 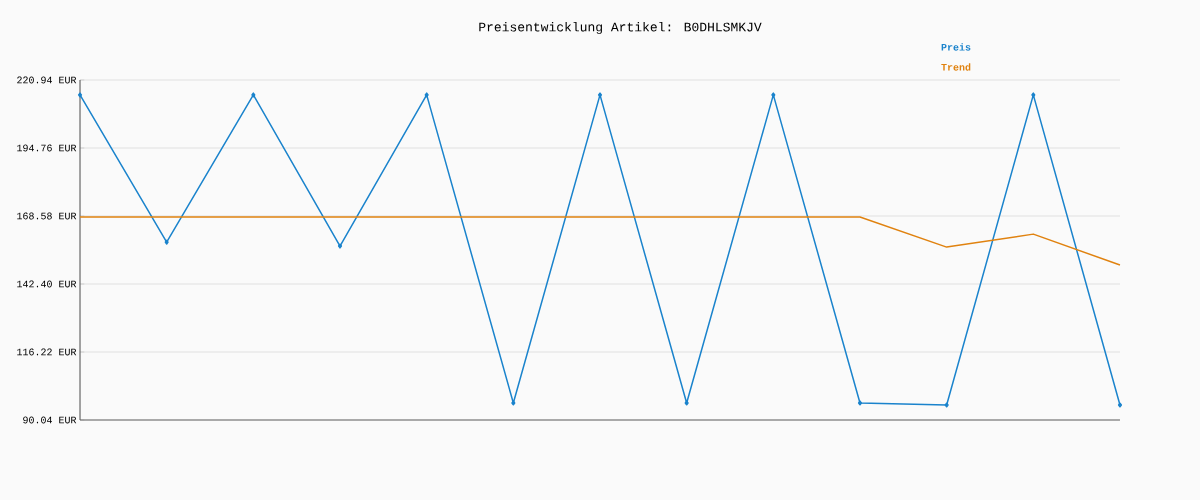 I want to click on y-tick-label: 90.04 EUR, so click(x=50, y=420).